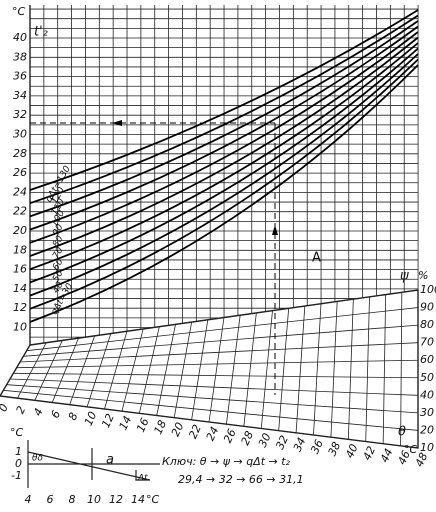 This screenshot has height=512, width=436. What do you see at coordinates (19, 11) in the screenshot?
I see `left-unit: °C` at bounding box center [19, 11].